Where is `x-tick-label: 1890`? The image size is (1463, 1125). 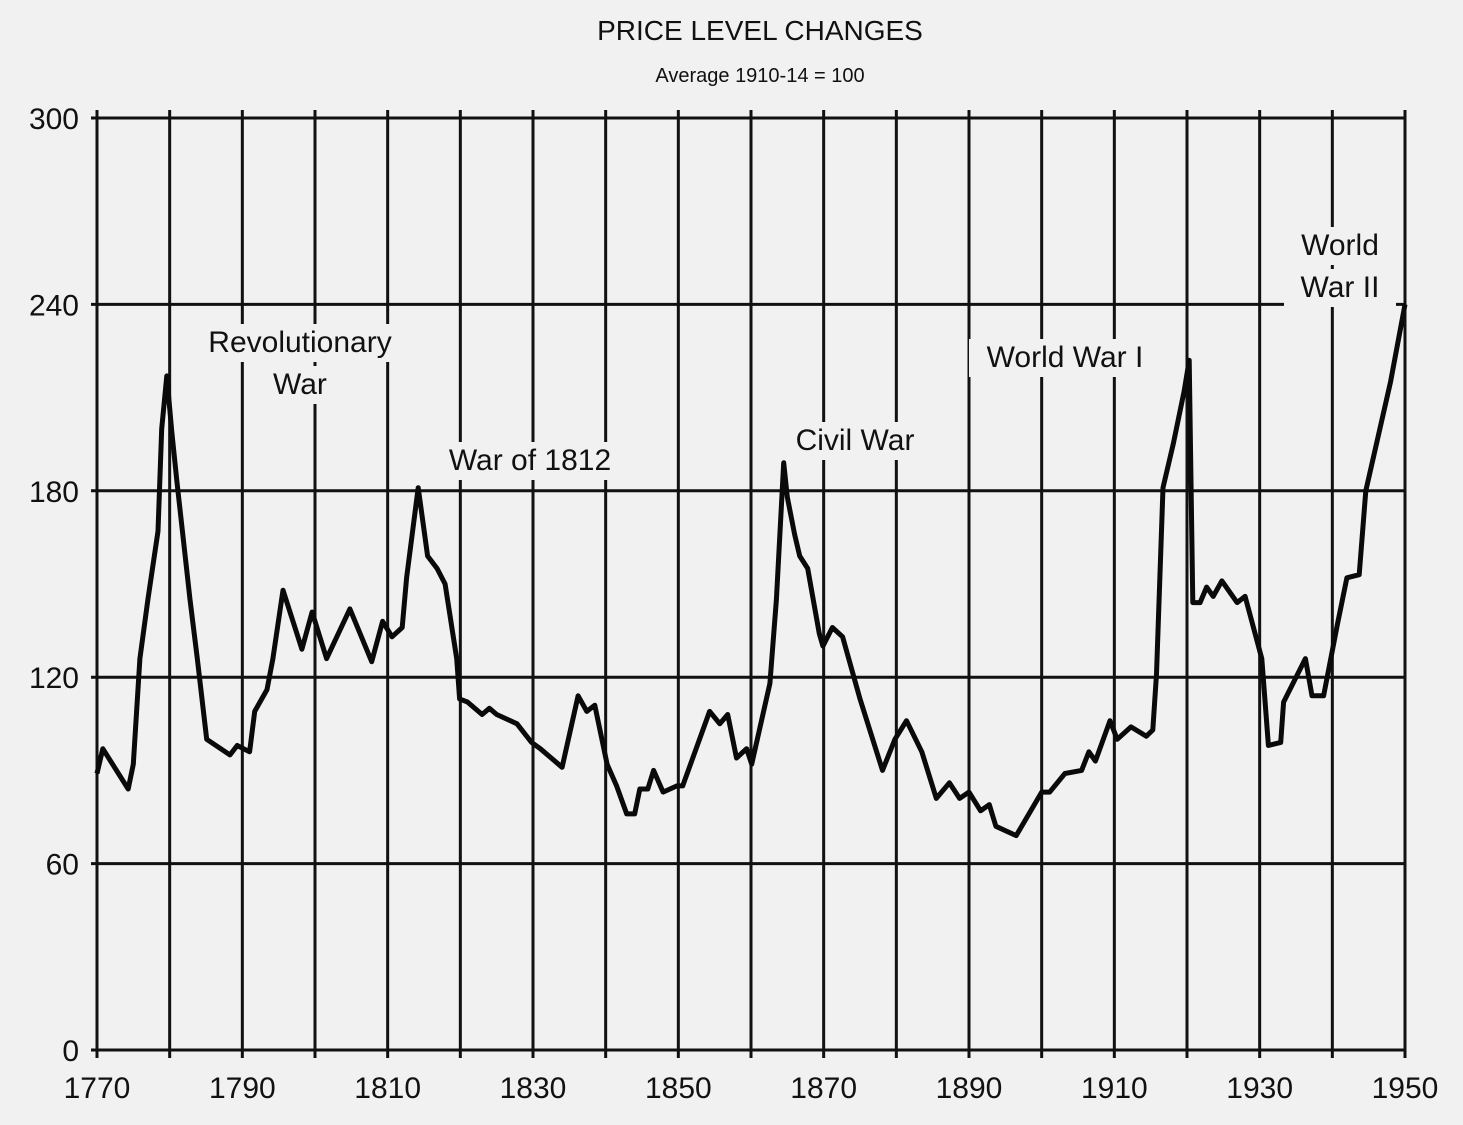 x-tick-label: 1890 is located at coordinates (969, 1088).